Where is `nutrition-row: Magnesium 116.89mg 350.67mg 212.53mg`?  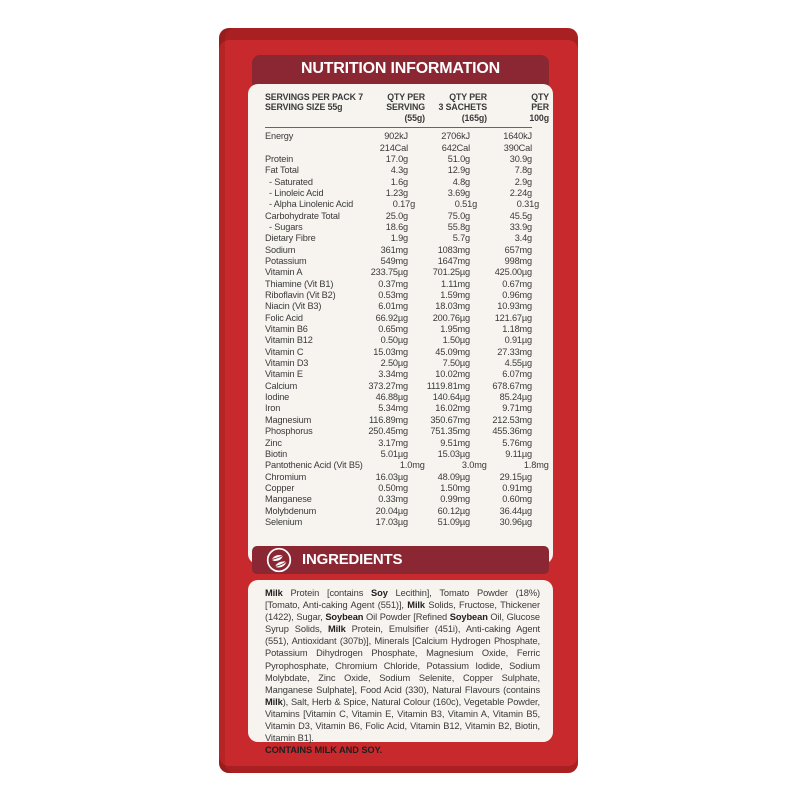 nutrition-row: Magnesium 116.89mg 350.67mg 212.53mg is located at coordinates (398, 420).